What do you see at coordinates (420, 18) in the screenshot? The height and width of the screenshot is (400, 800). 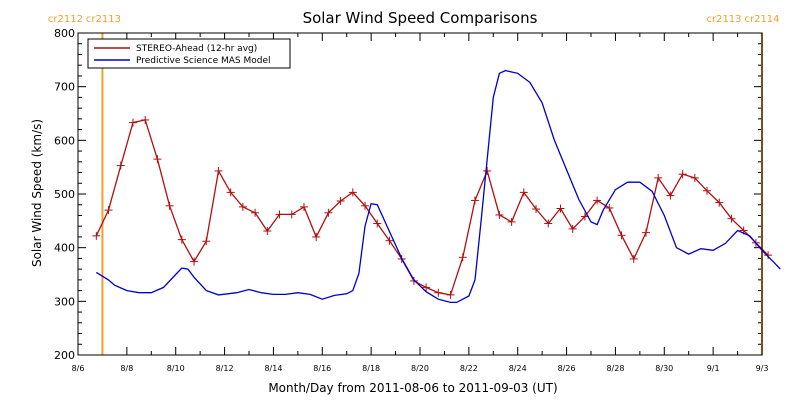 I see `chart-title: Solar Wind Speed Comparisons` at bounding box center [420, 18].